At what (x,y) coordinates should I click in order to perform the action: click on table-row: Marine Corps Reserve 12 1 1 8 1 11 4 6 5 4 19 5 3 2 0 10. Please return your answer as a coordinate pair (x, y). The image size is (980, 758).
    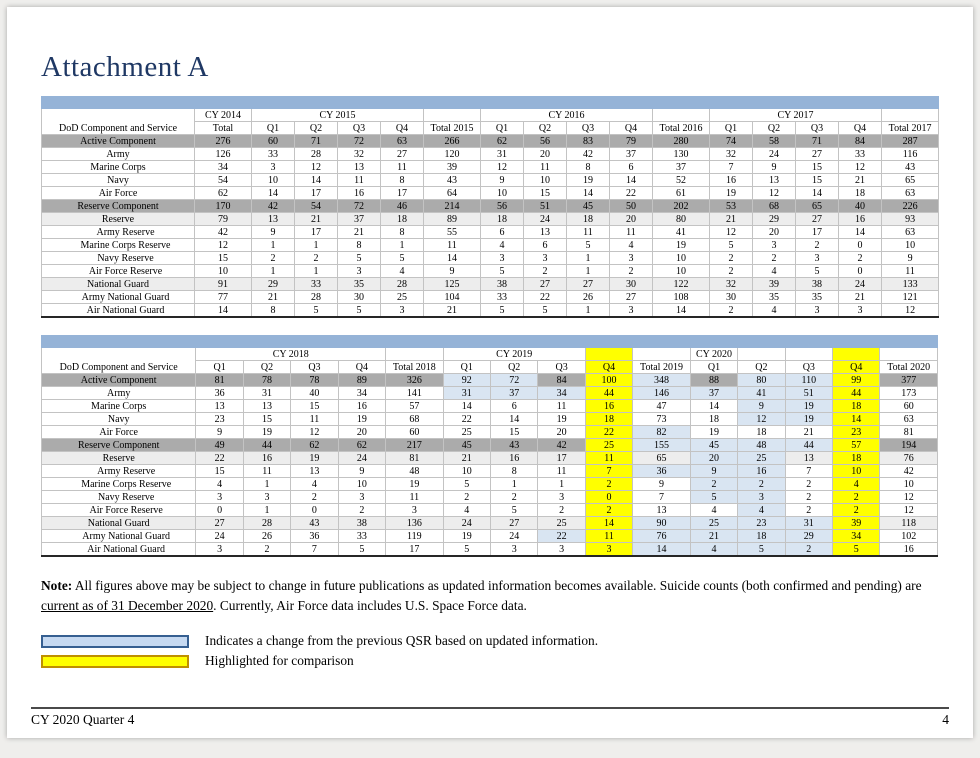
    Looking at the image, I should click on (490, 245).